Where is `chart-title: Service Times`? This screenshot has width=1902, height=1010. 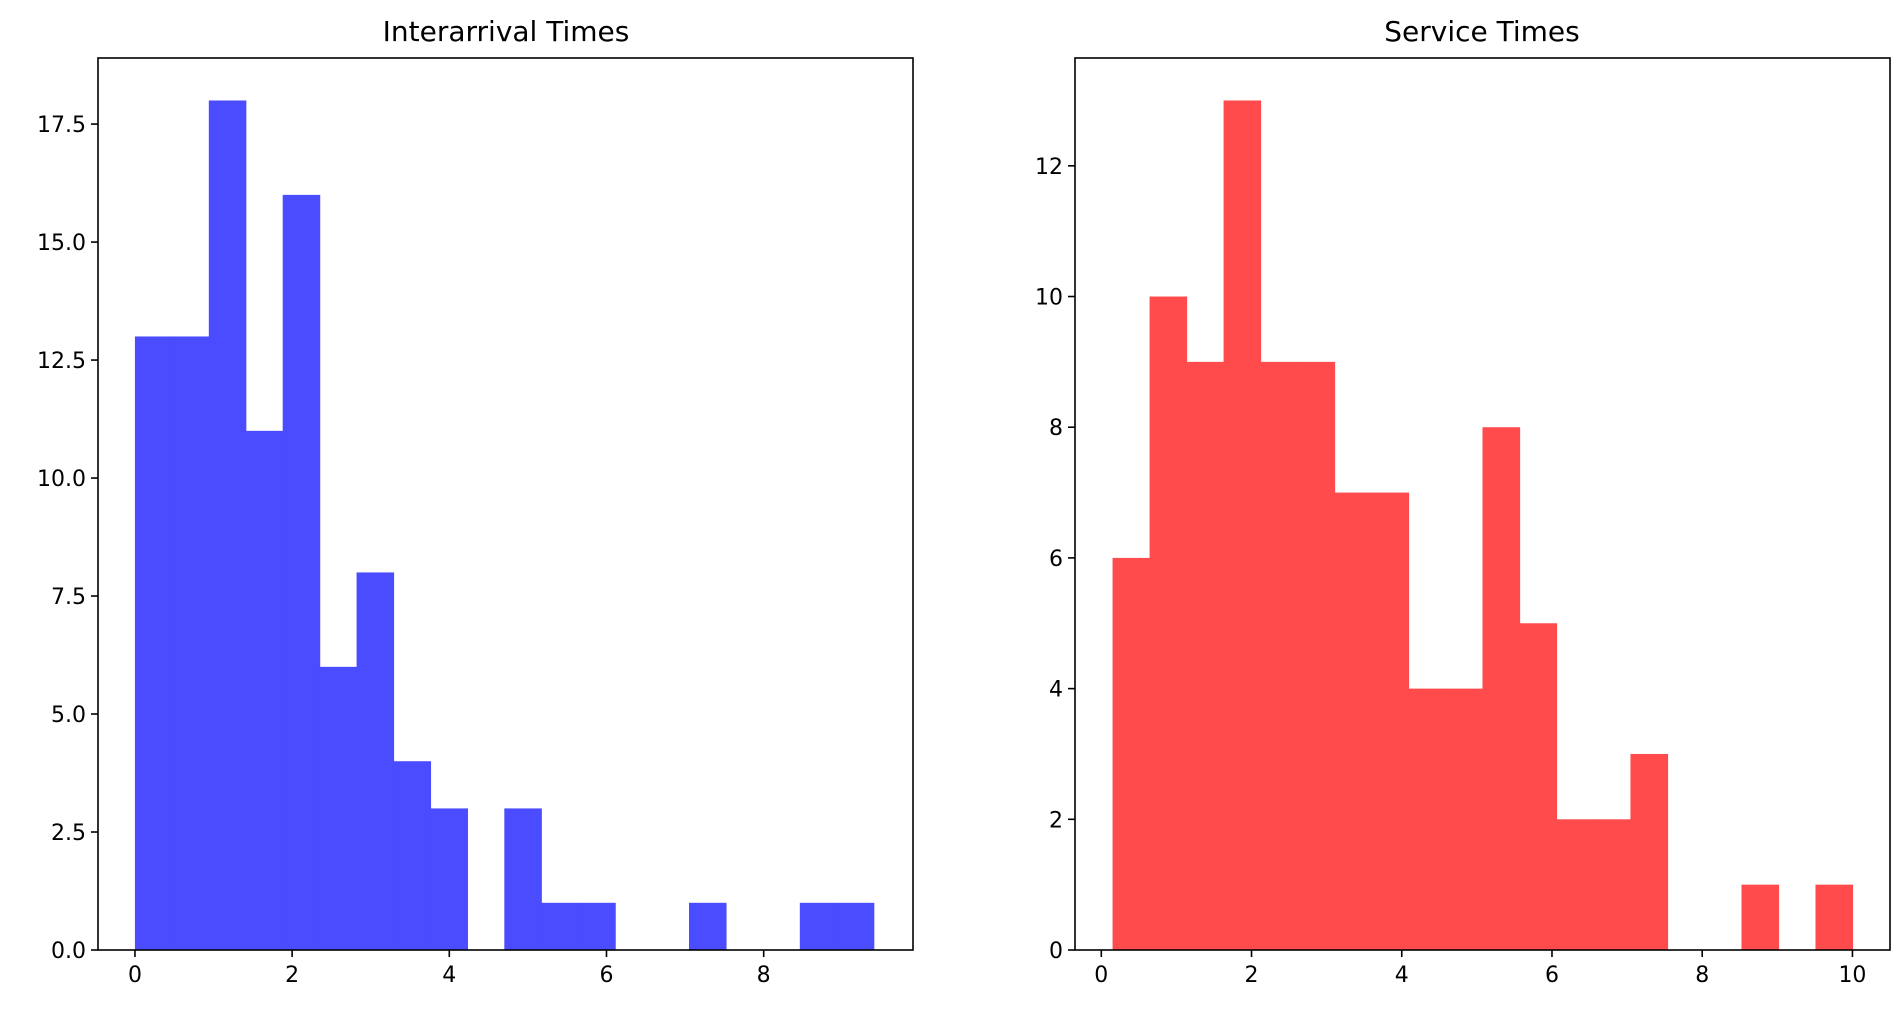
chart-title: Service Times is located at coordinates (1482, 31).